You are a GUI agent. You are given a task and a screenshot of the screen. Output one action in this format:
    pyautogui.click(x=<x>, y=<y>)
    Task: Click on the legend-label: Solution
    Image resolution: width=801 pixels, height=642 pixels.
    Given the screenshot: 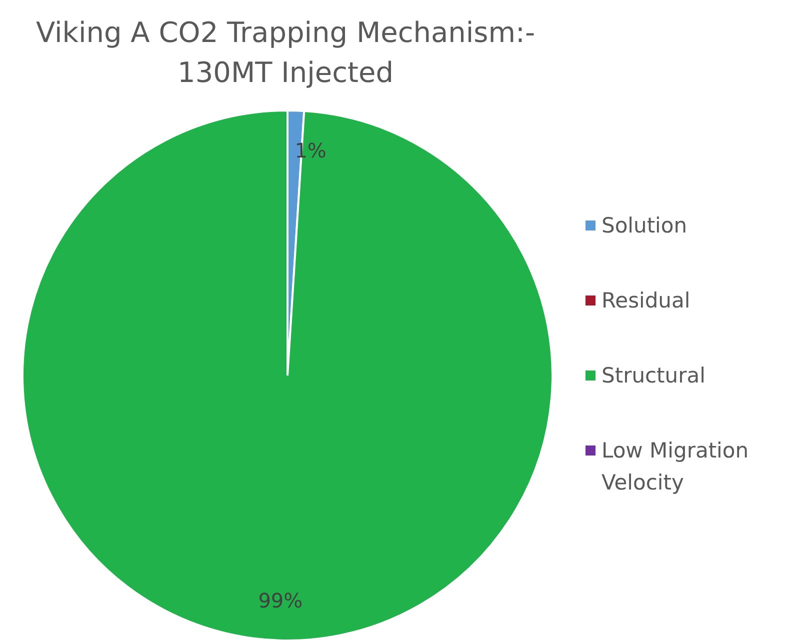 What is the action you would take?
    pyautogui.click(x=645, y=226)
    